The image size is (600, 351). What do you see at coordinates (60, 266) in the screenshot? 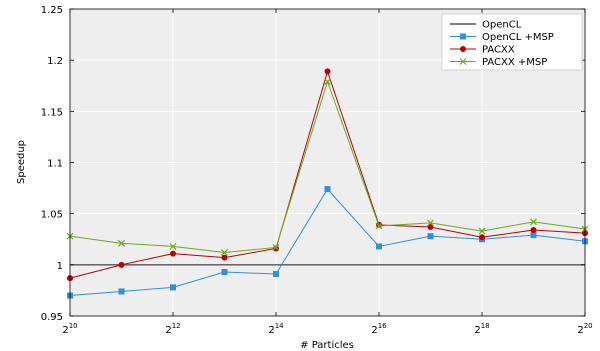
I see `y-tick-label: 1` at bounding box center [60, 266].